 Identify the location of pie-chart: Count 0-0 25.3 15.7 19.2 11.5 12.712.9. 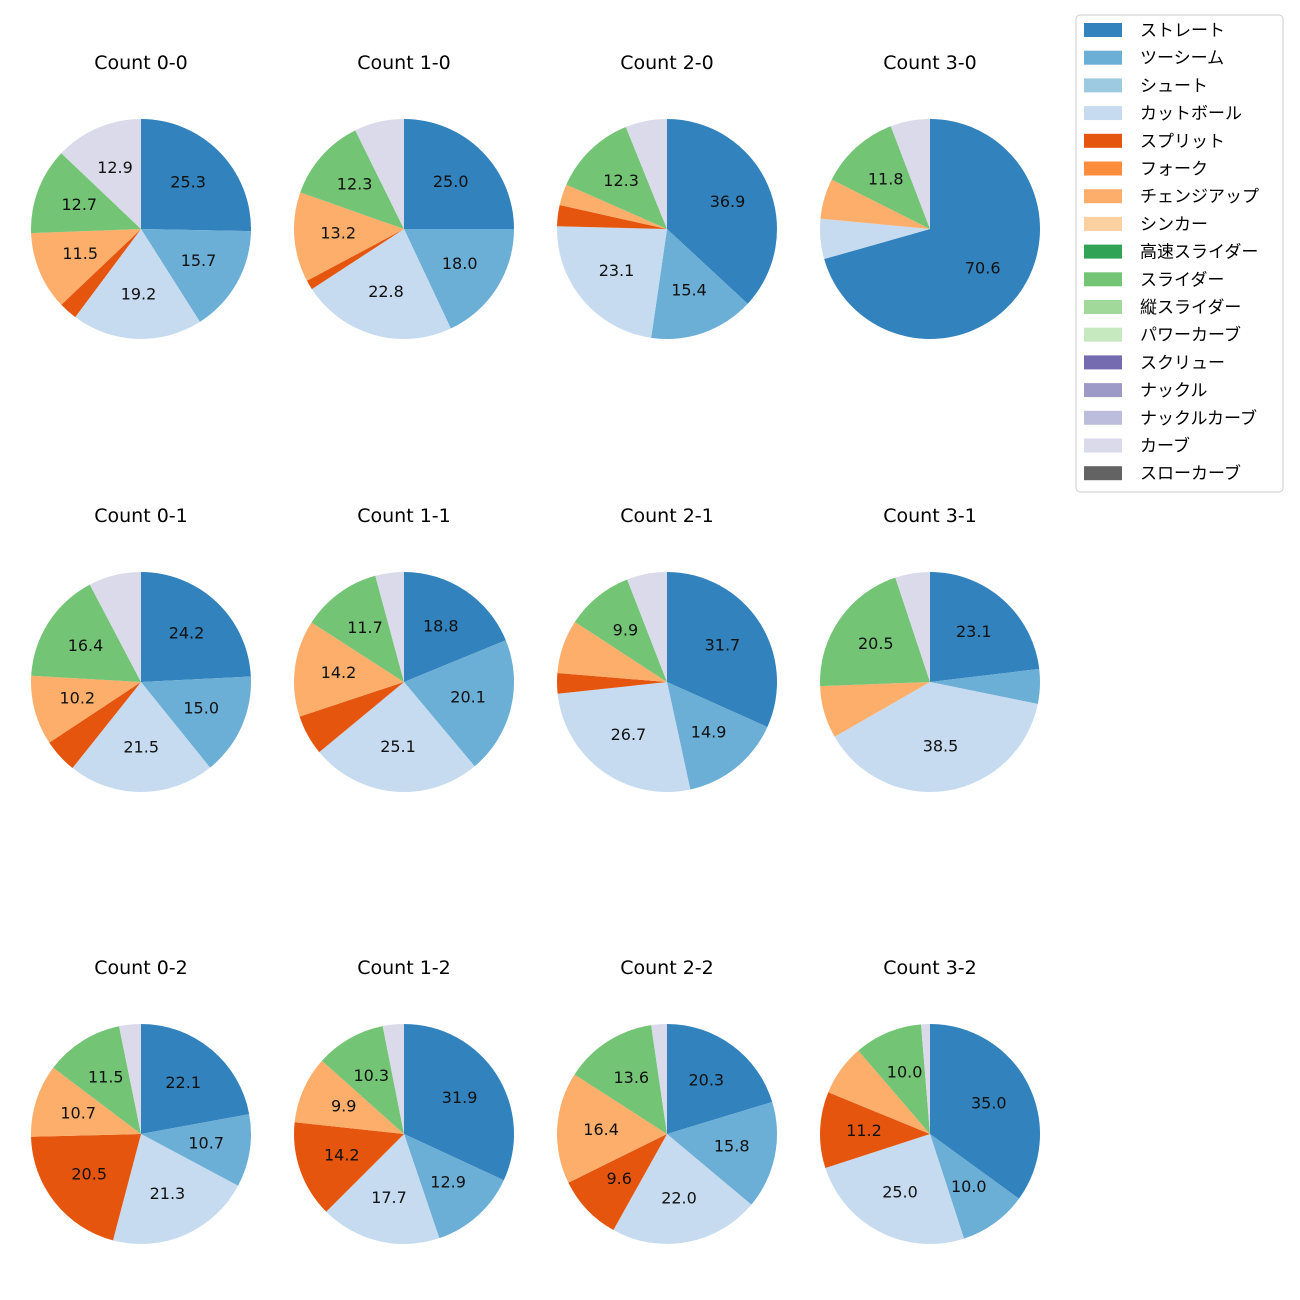
(141, 196).